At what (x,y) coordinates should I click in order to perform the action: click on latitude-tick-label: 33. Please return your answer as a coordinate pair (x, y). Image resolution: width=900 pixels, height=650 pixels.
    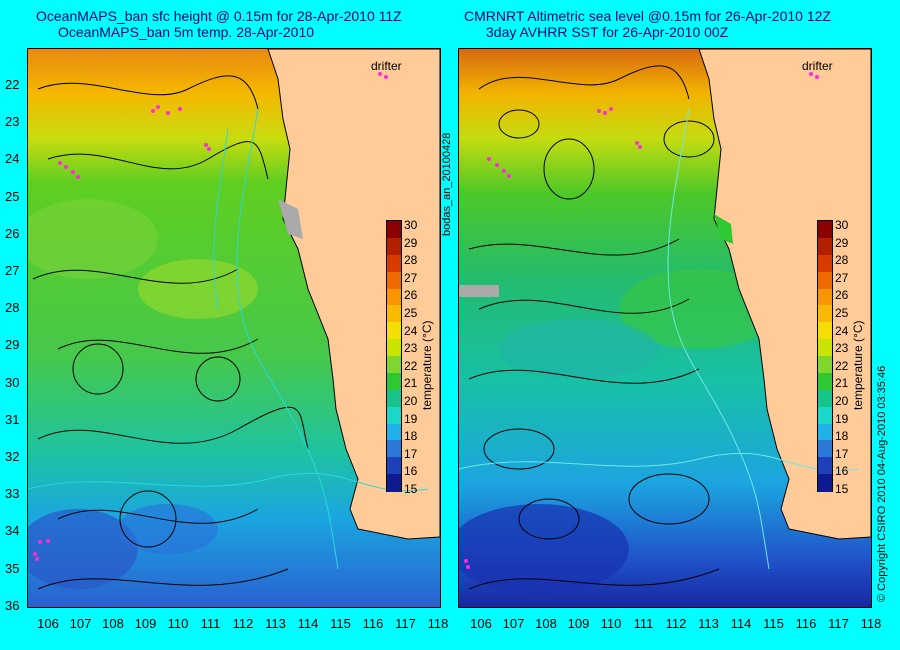
    Looking at the image, I should click on (12, 494).